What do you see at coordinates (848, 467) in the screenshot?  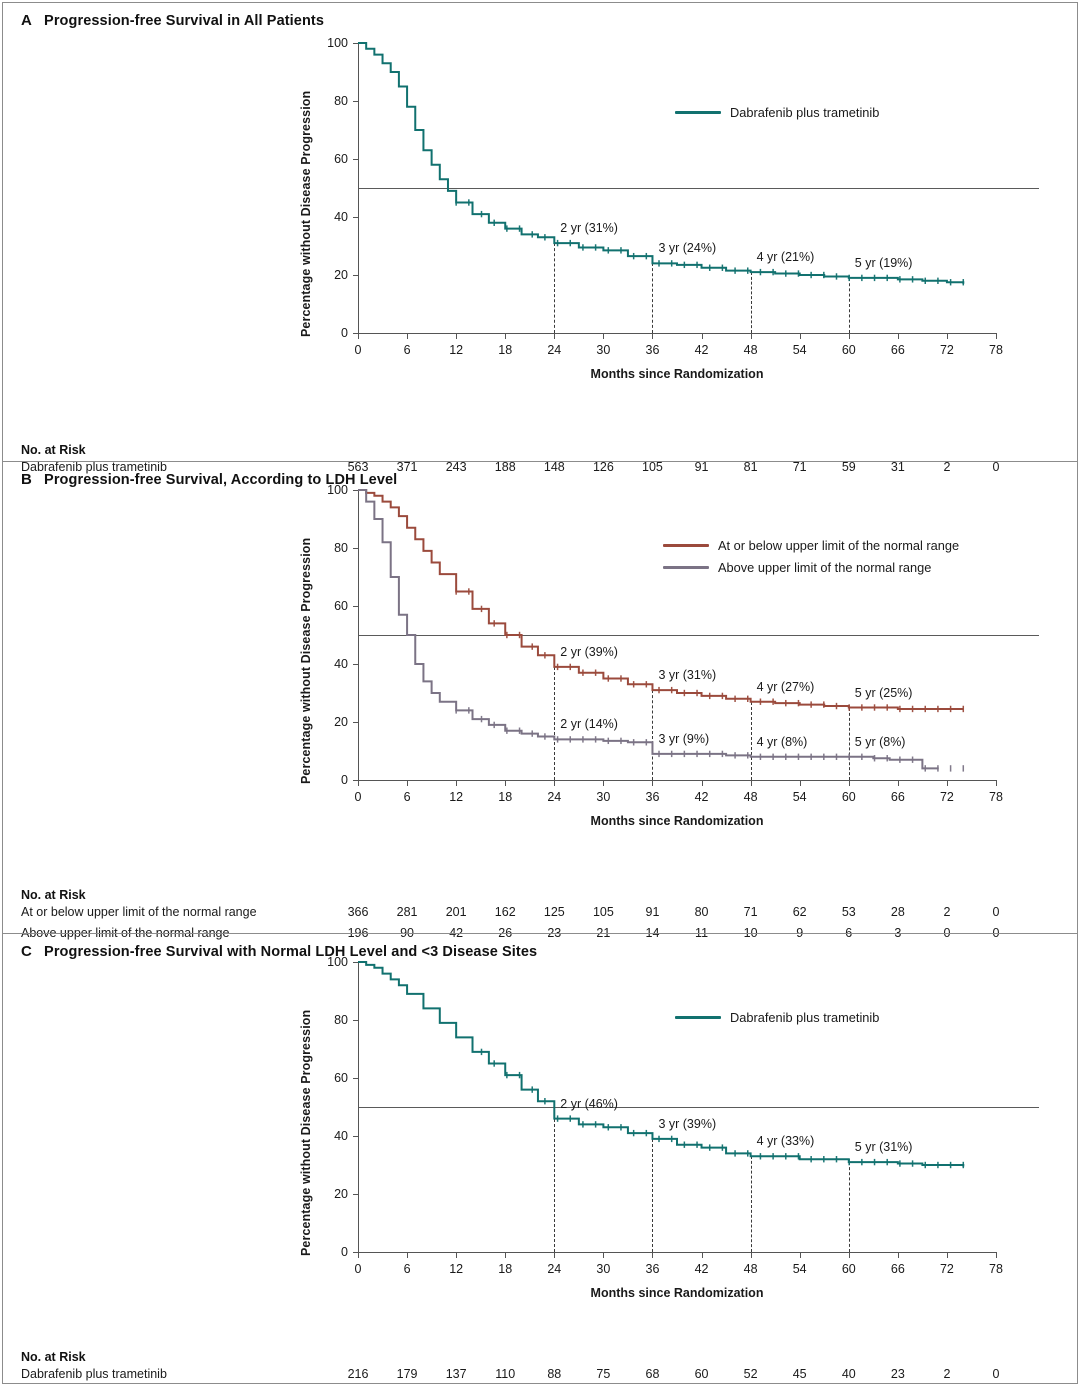 I see `risk-value-0-10: 59` at bounding box center [848, 467].